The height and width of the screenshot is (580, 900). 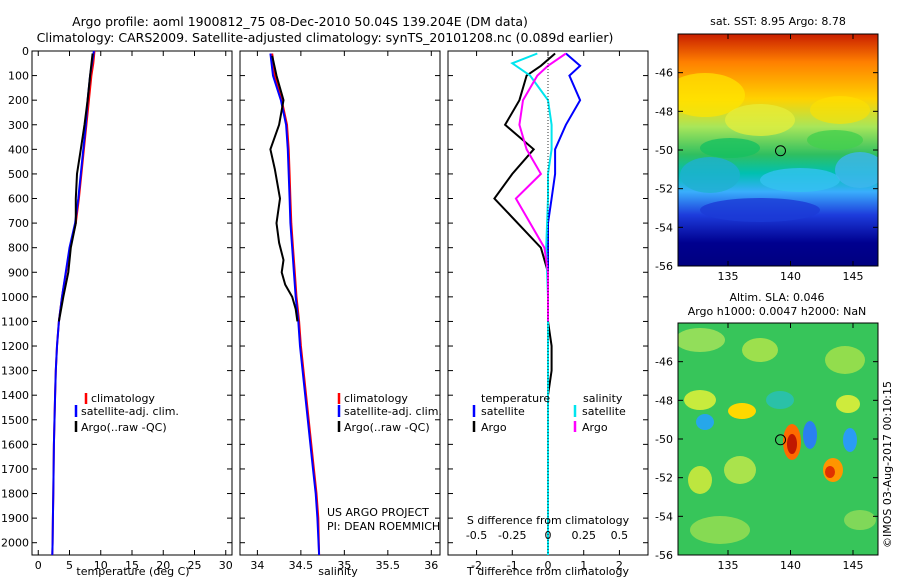 What do you see at coordinates (664, 478) in the screenshot?
I see `map-y-tick-label: -52` at bounding box center [664, 478].